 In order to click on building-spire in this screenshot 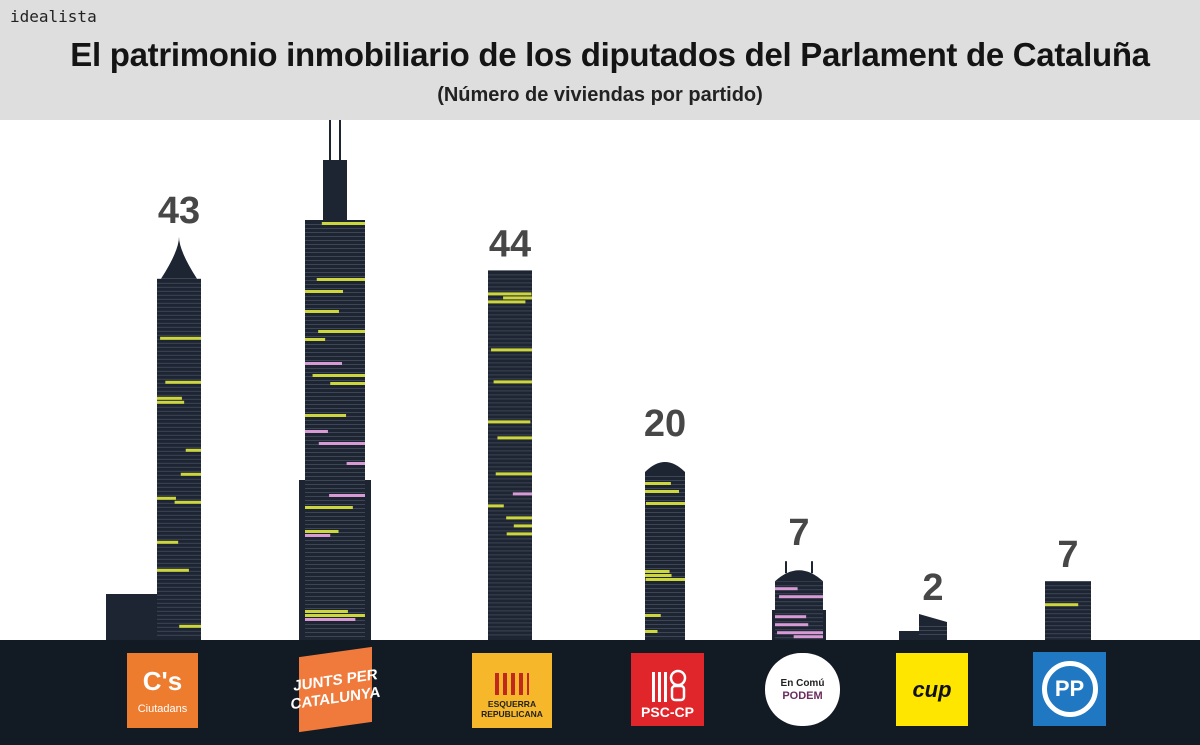, I will do `click(179, 257)`.